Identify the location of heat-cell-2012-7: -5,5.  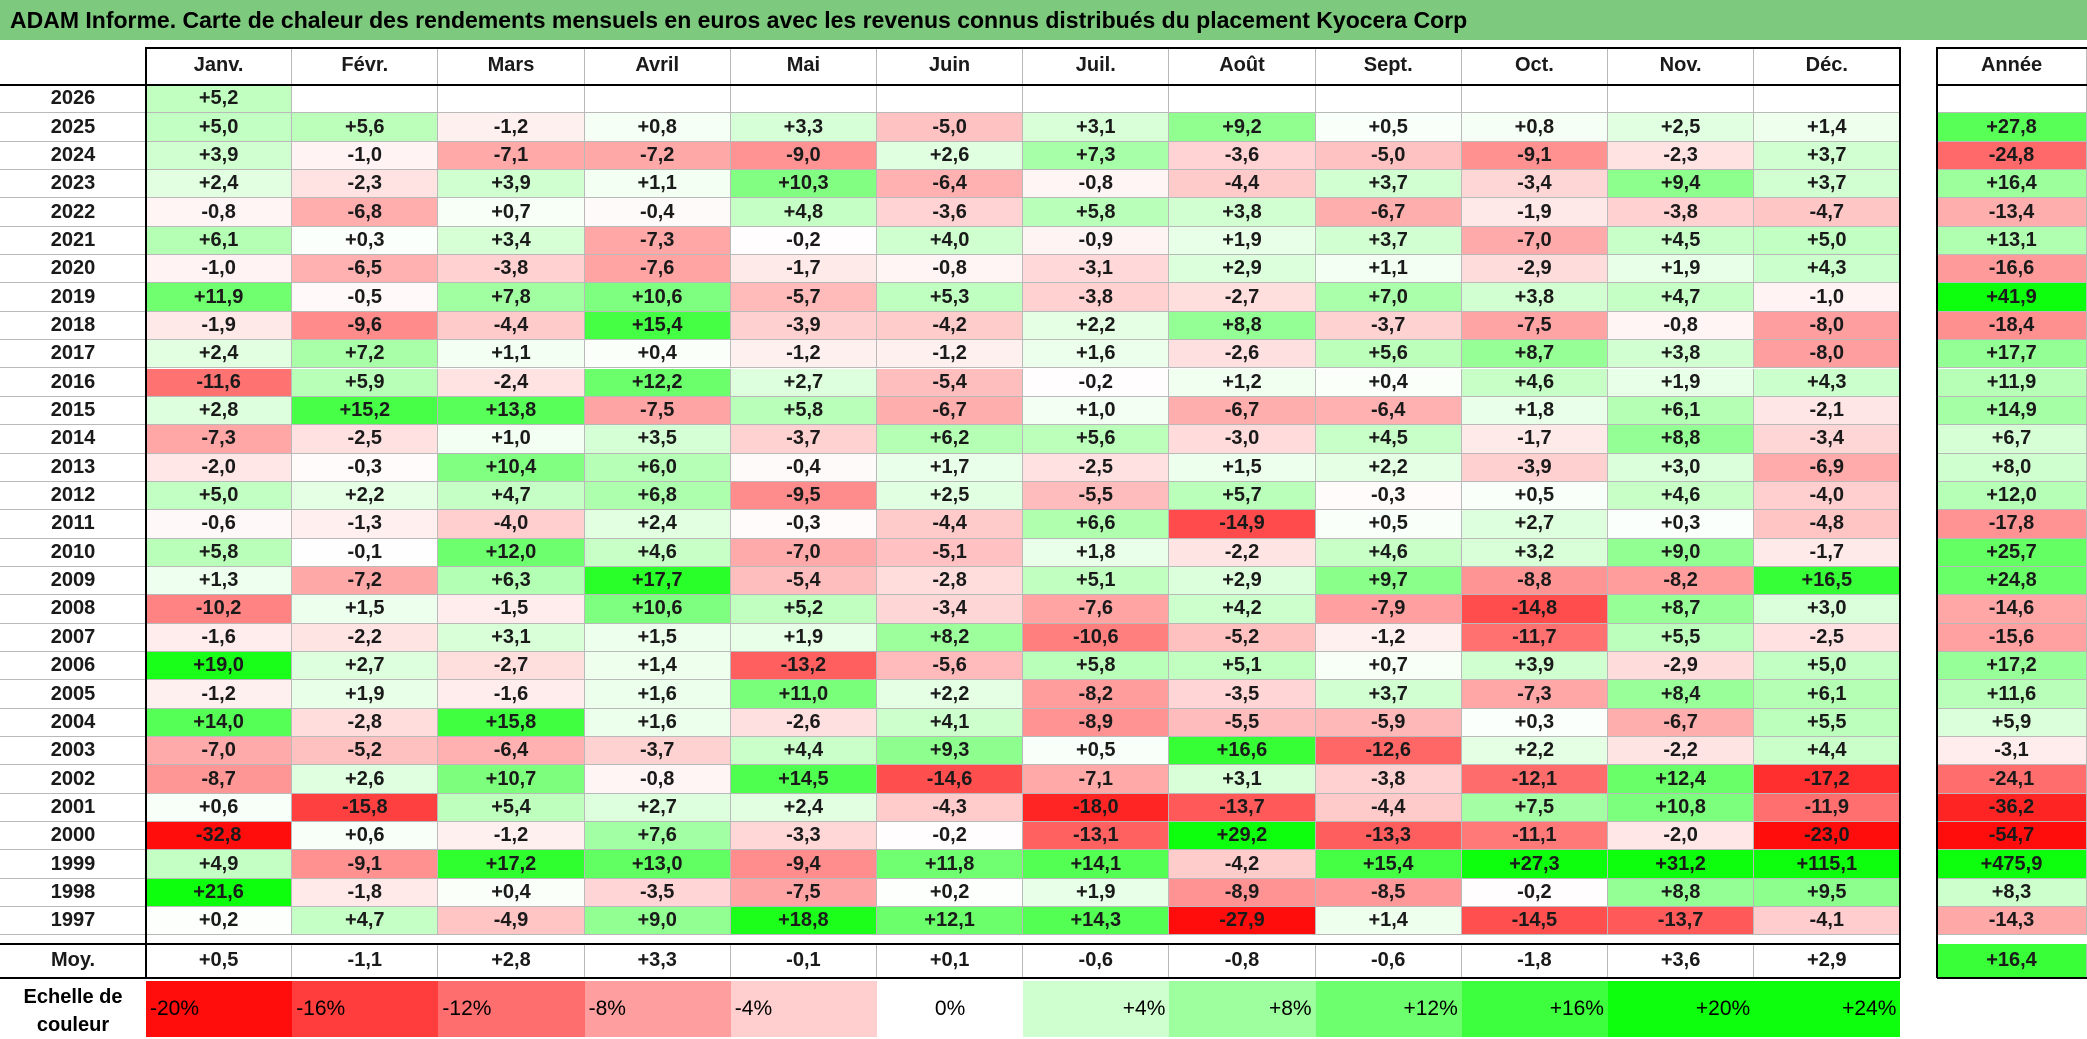
(1096, 496).